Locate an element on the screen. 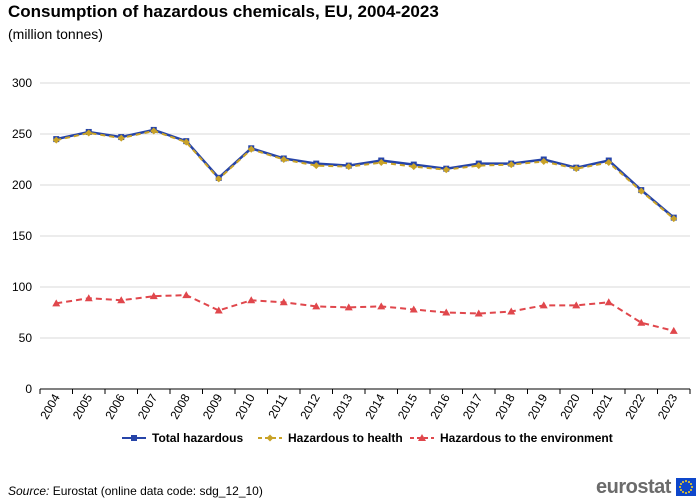  y-tick-label: 150 is located at coordinates (22, 236).